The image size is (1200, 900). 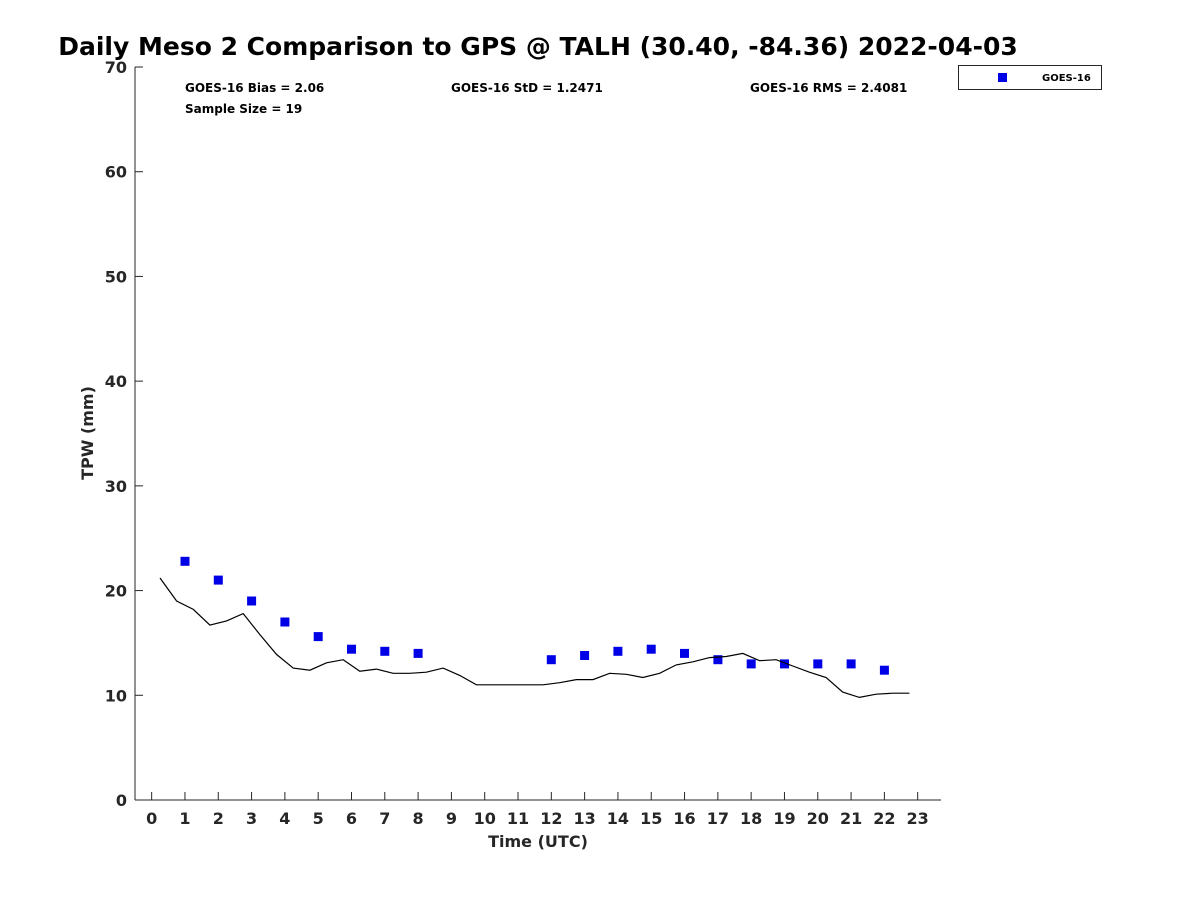 What do you see at coordinates (451, 818) in the screenshot?
I see `x-tick-label: 9` at bounding box center [451, 818].